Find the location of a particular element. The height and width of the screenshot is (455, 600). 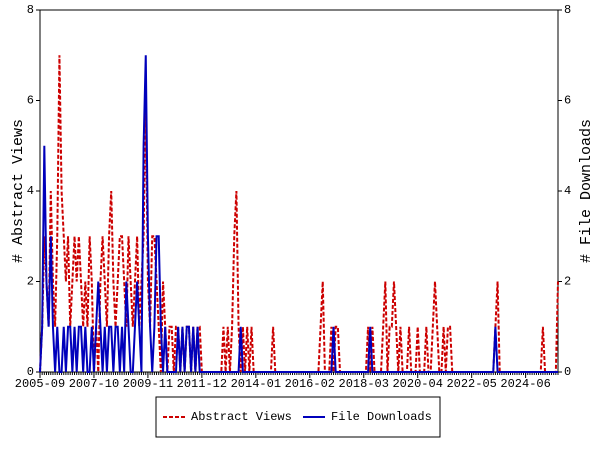

y-axis-label: # Abstract Views is located at coordinates (18, 191).